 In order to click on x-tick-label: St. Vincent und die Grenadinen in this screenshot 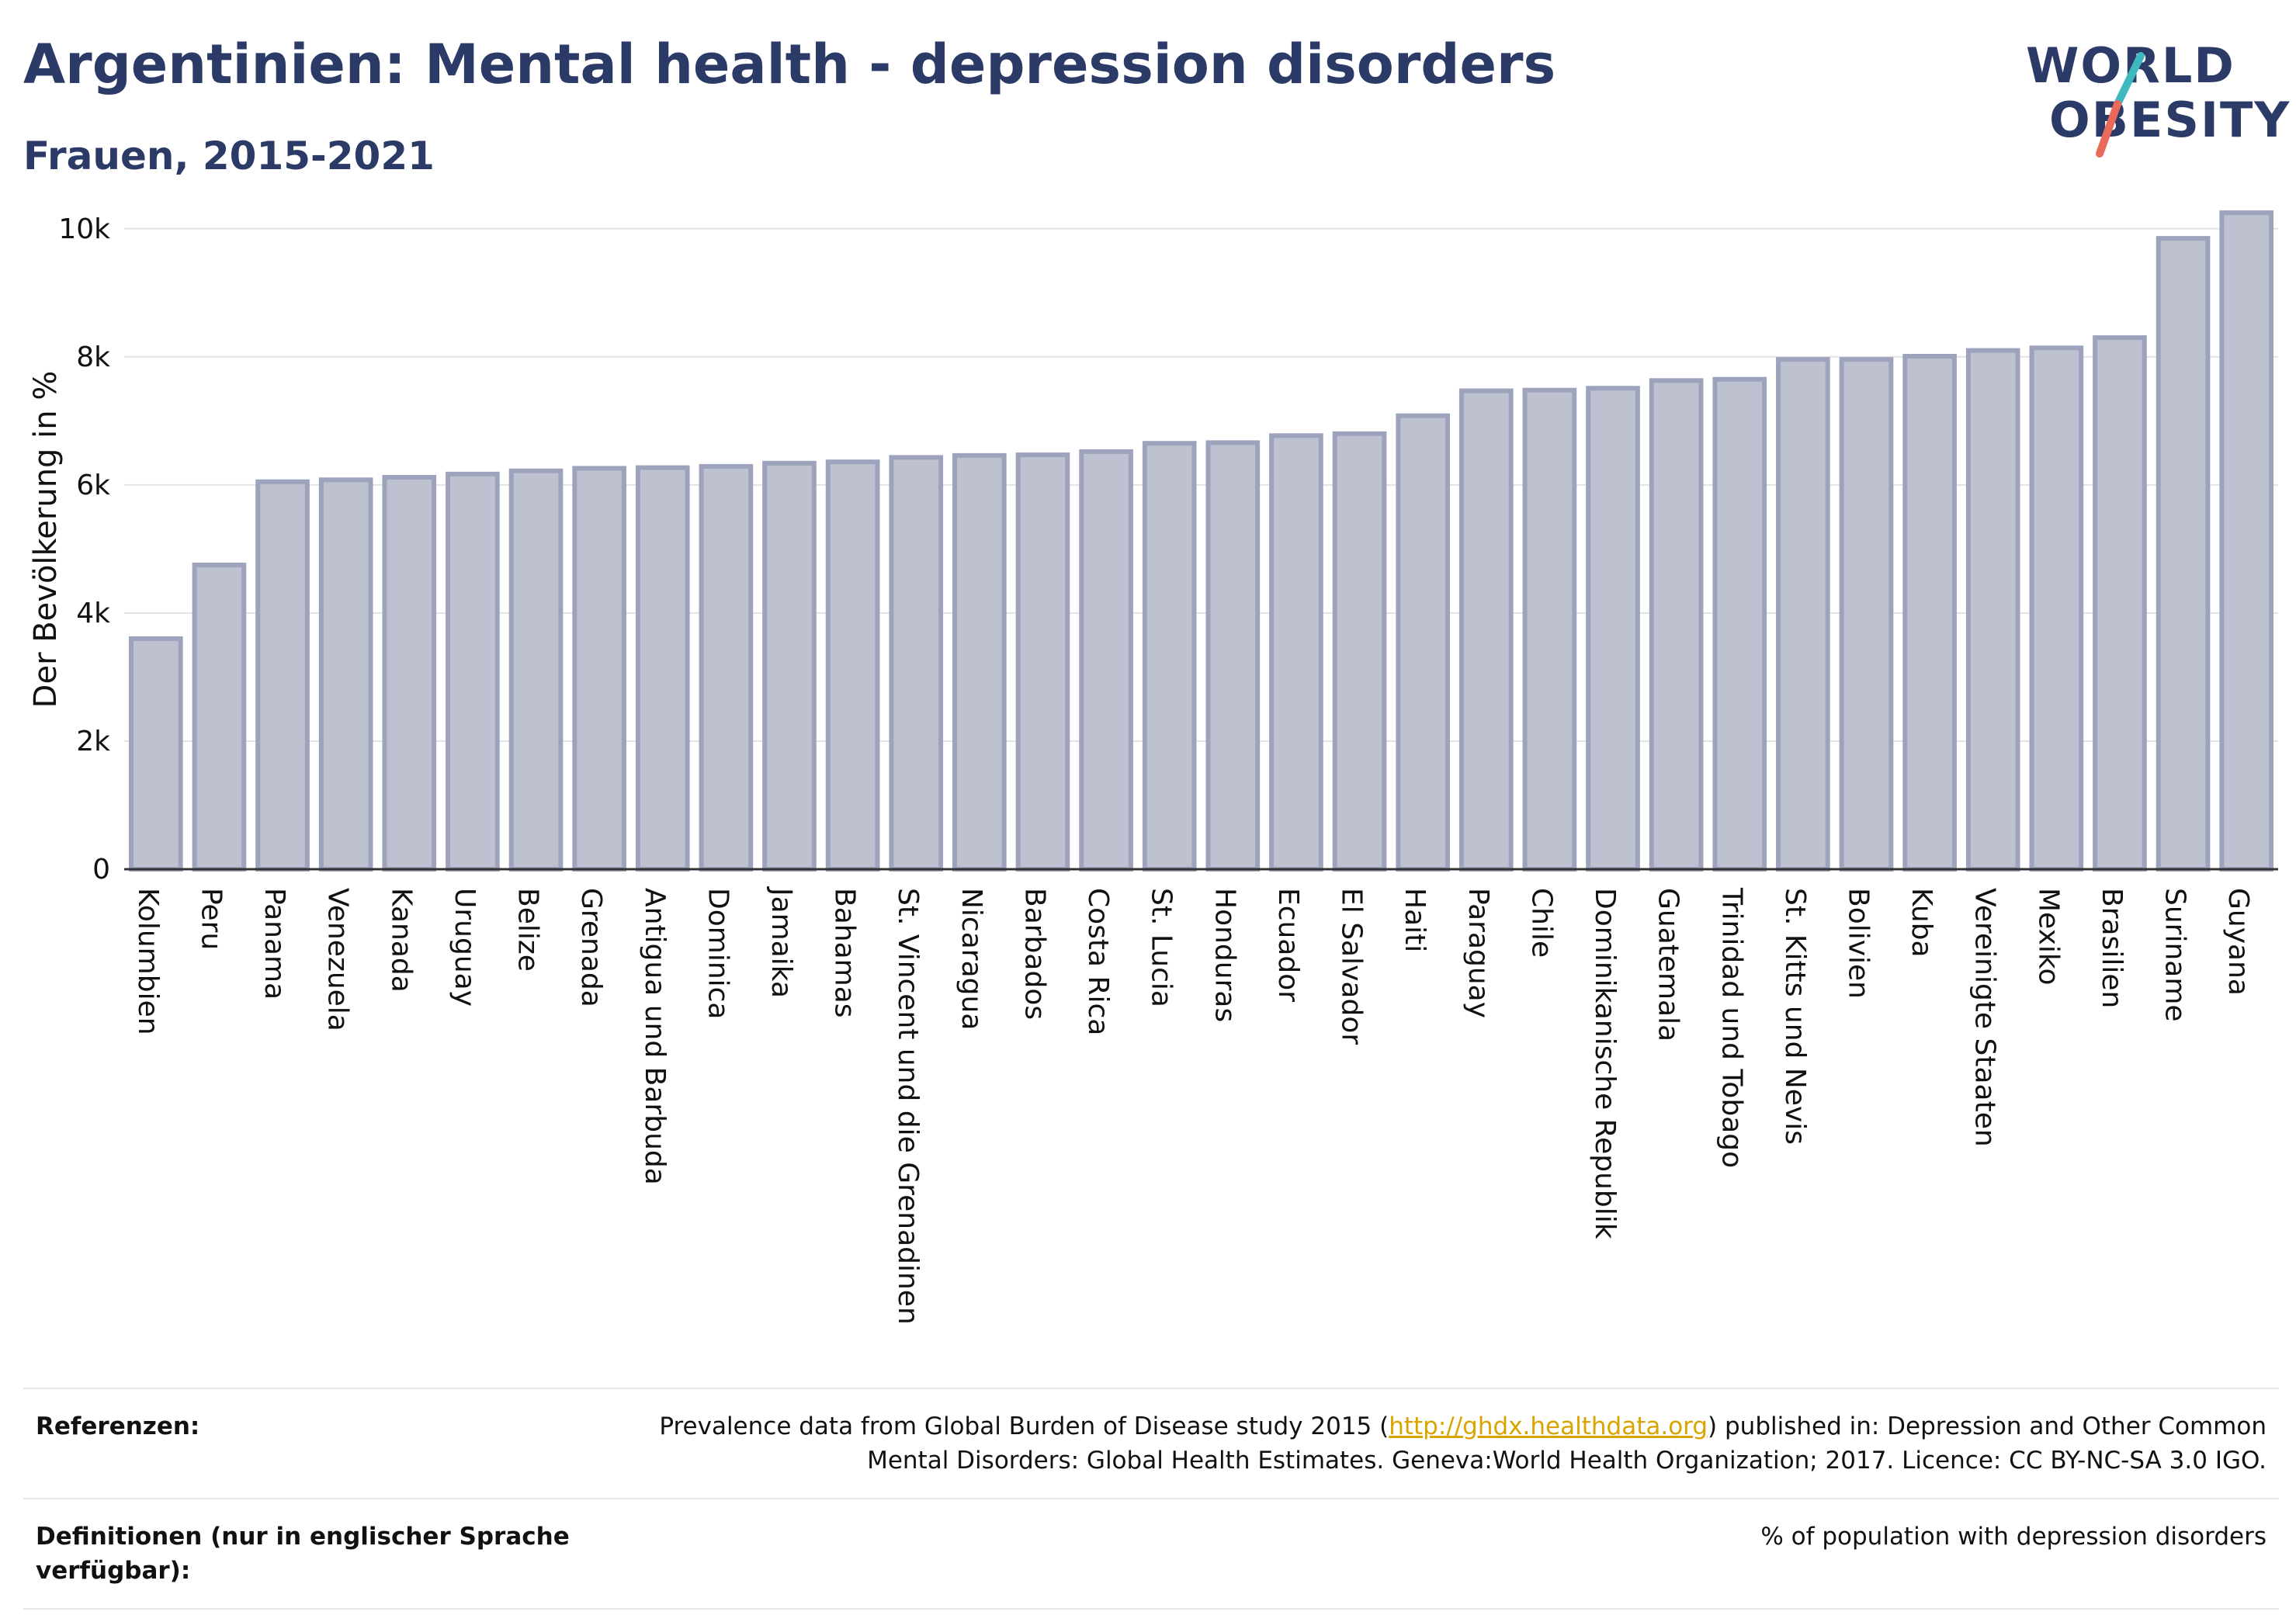, I will do `click(908, 1106)`.